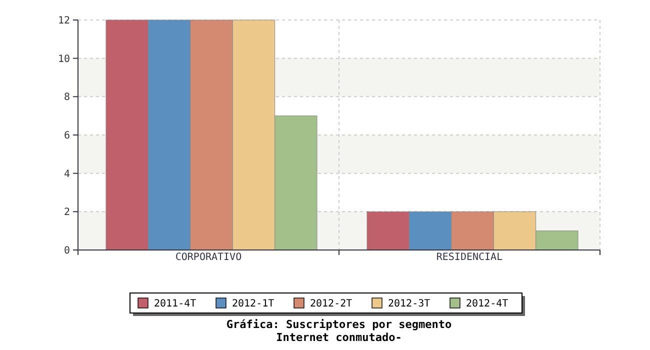 This screenshot has width=650, height=350. Describe the element at coordinates (487, 304) in the screenshot. I see `legend-label: 2012-4T` at that location.